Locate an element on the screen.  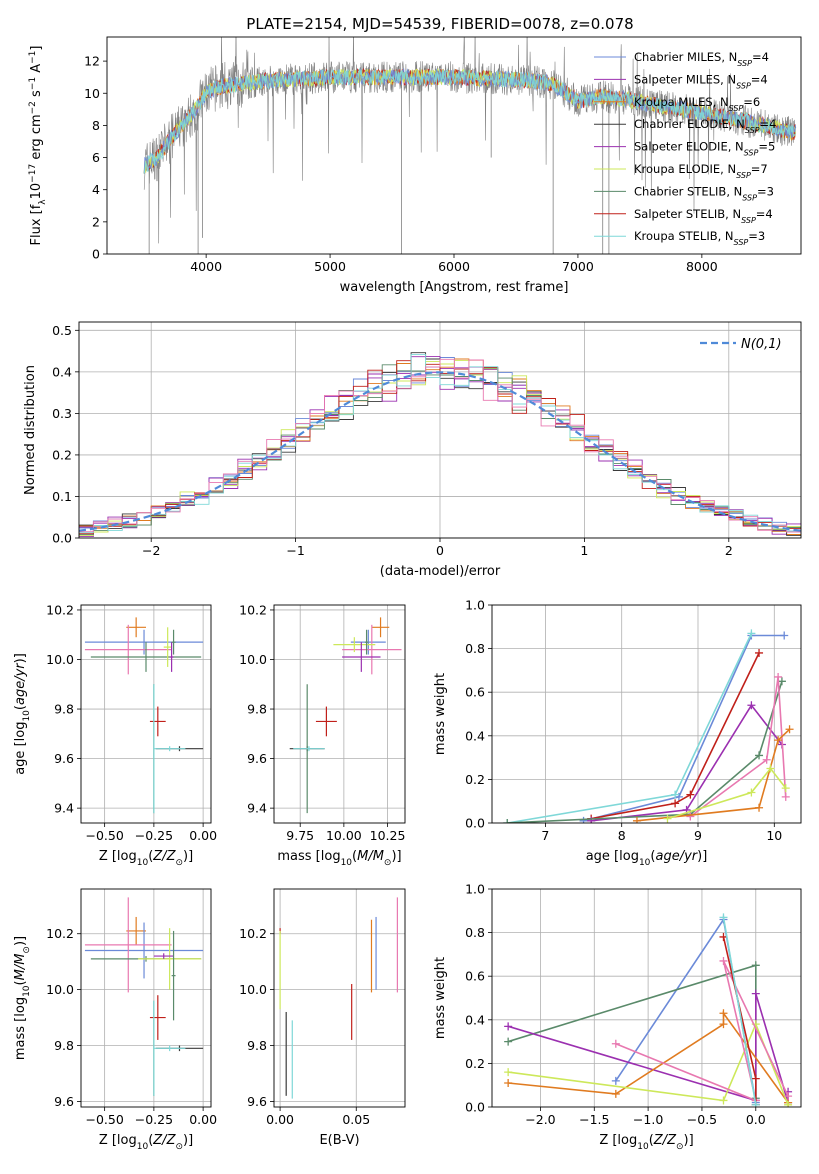
legend-label: Kroupa STELIB, NSSP=3 is located at coordinates (699, 238).